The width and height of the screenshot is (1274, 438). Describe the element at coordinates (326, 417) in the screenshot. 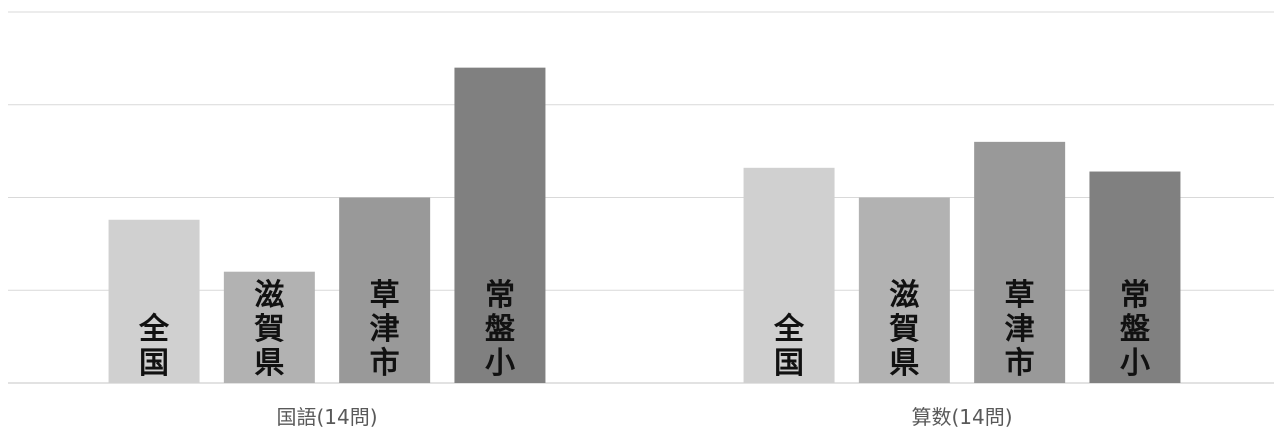

I see `category-label: 国語(14問)` at that location.